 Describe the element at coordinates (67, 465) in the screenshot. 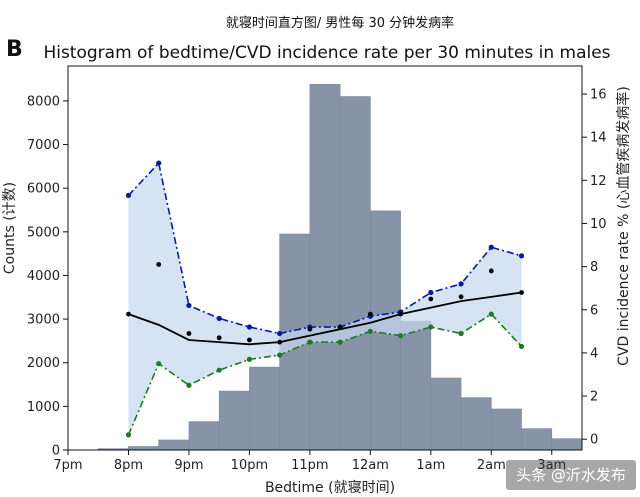

I see `x-tick-label: 7pm` at that location.